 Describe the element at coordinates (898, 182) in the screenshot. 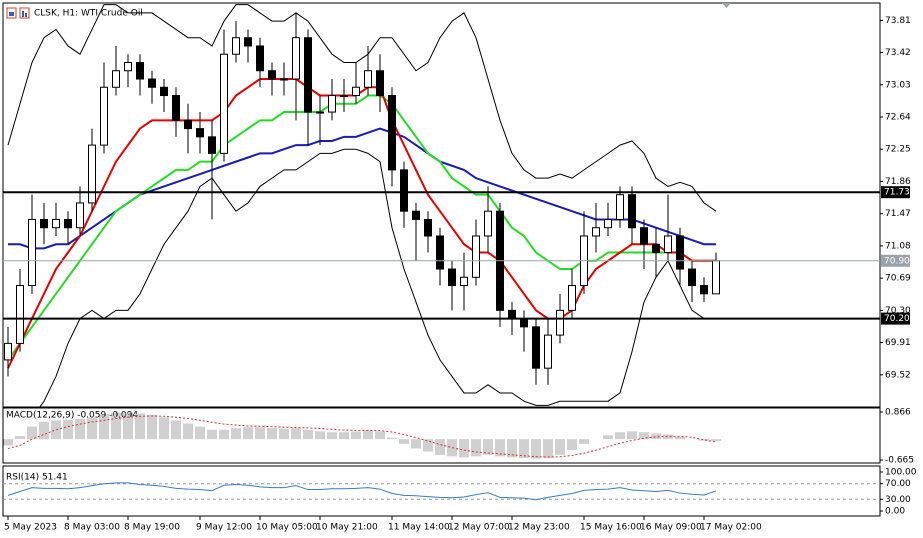

I see `y-tick-label: 71.86` at that location.